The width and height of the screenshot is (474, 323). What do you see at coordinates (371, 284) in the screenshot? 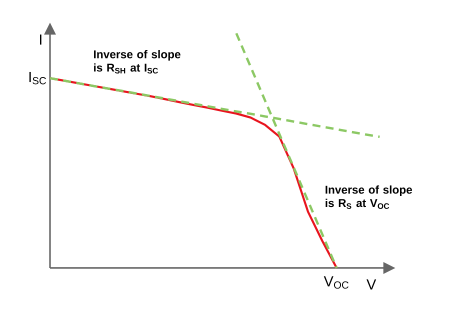
I see `x-axis-title: V` at bounding box center [371, 284].